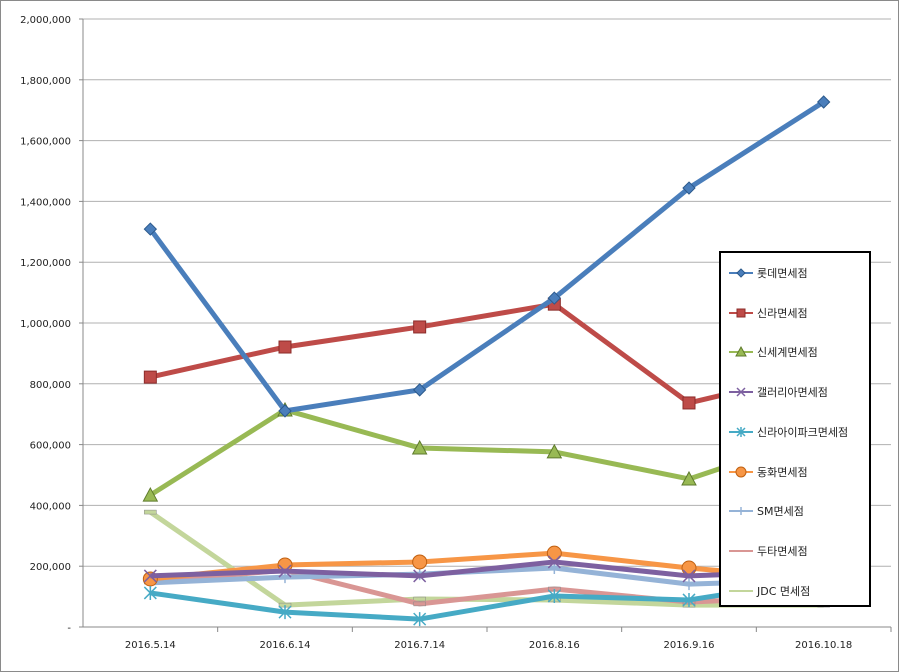  I want to click on legend-label: 신라아이파크면세점, so click(803, 432).